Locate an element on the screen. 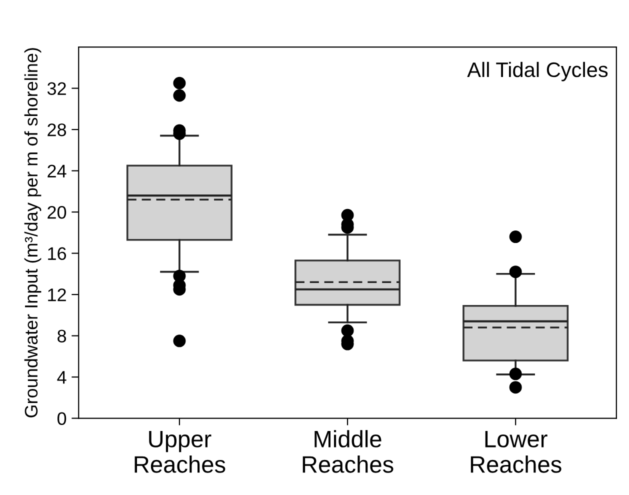 The image size is (629, 495). y-tick-label: 8 is located at coordinates (62, 336).